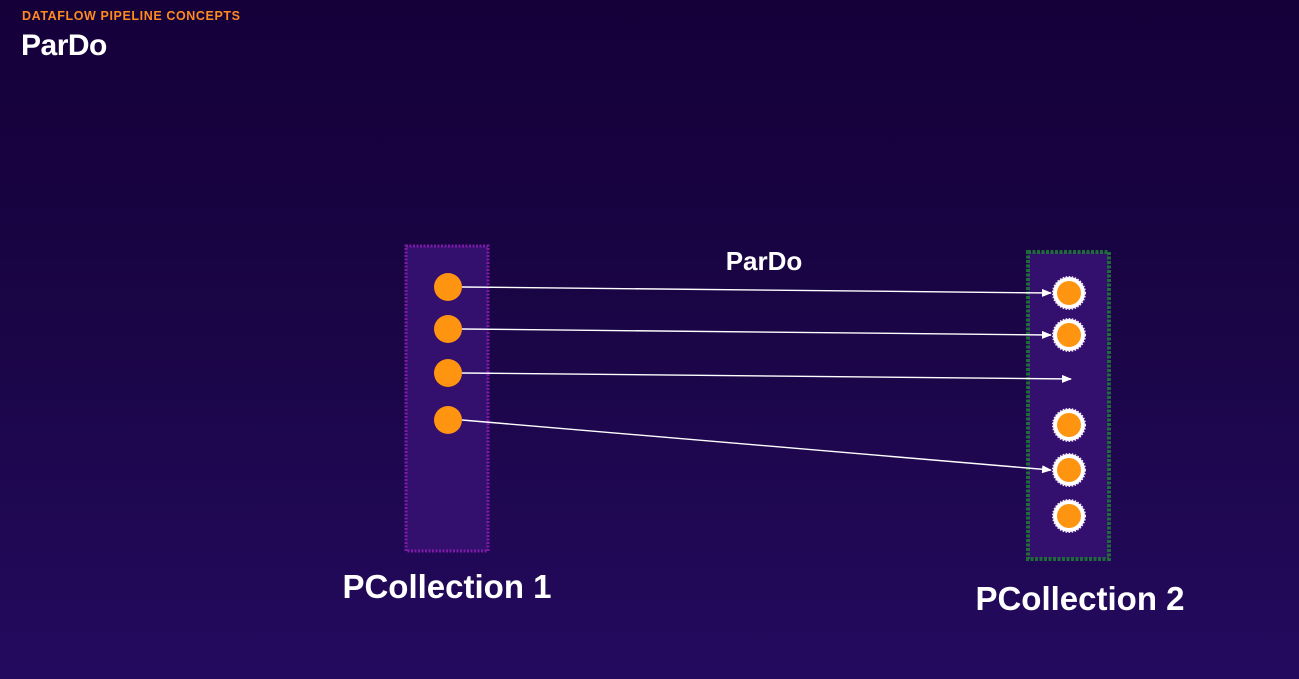  I want to click on mapping-arrows, so click(766, 380).